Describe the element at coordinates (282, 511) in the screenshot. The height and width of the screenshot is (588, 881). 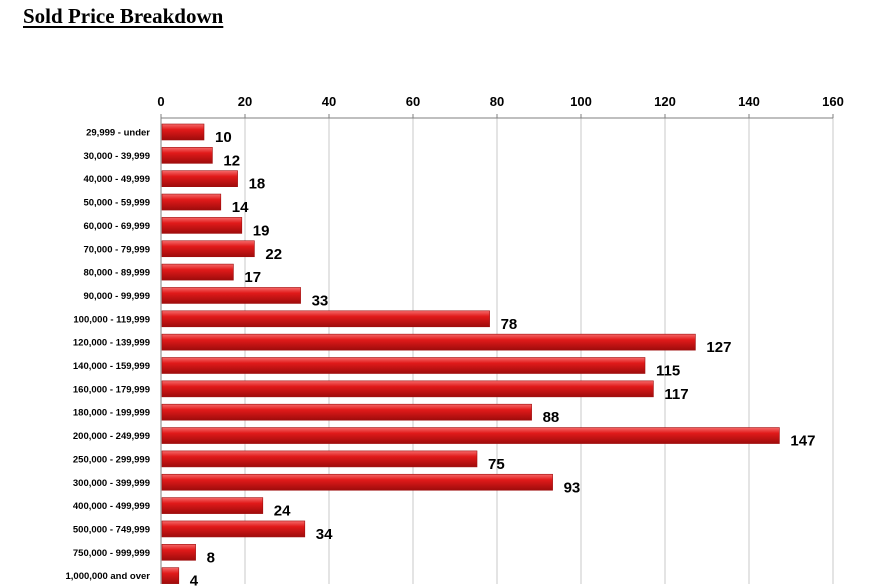
I see `data-label: 24` at that location.